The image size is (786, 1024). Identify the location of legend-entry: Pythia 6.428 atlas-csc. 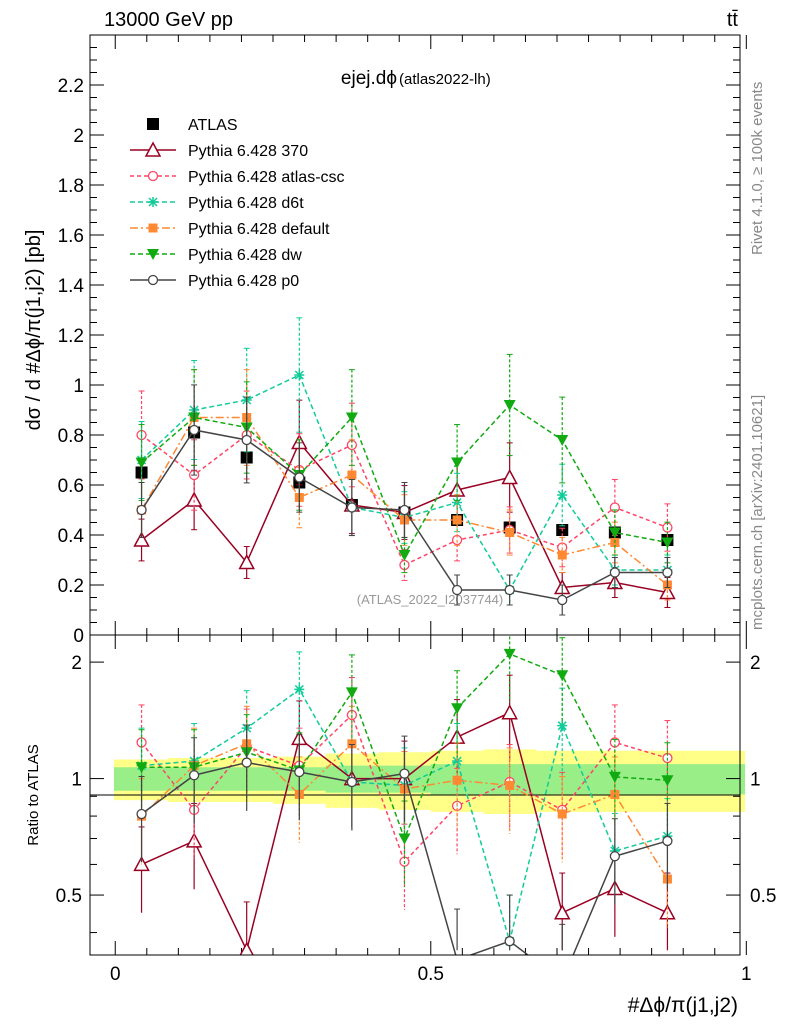
(237, 177).